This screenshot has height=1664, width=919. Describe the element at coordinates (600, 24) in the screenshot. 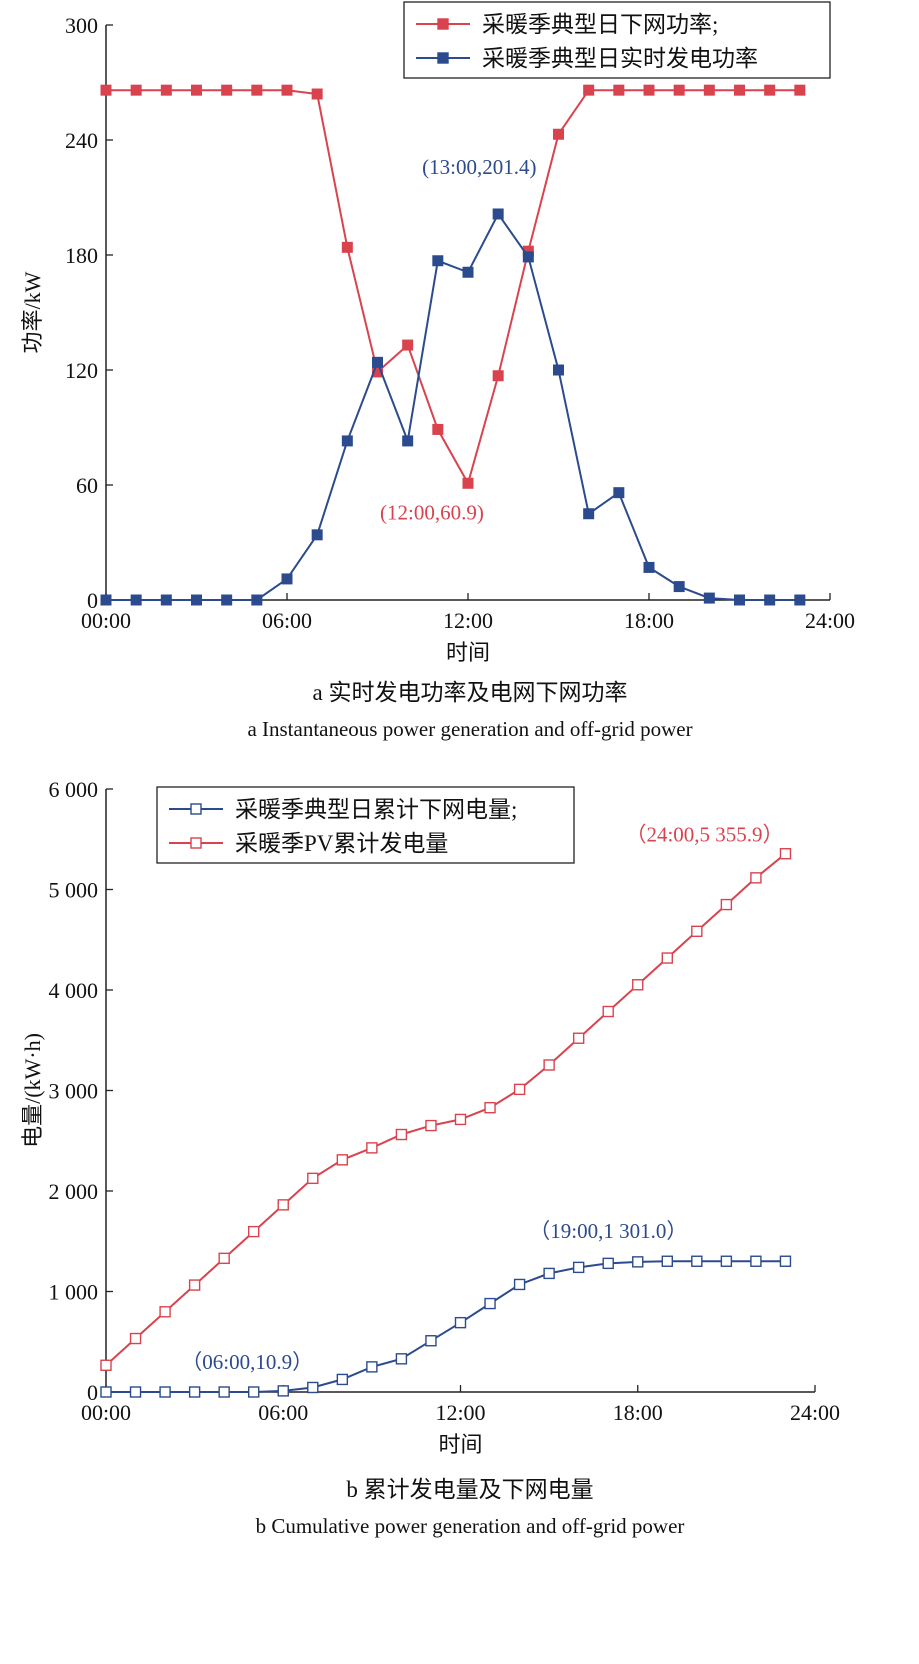

I see `legend-label: 采暖季典型日下网功率;` at that location.